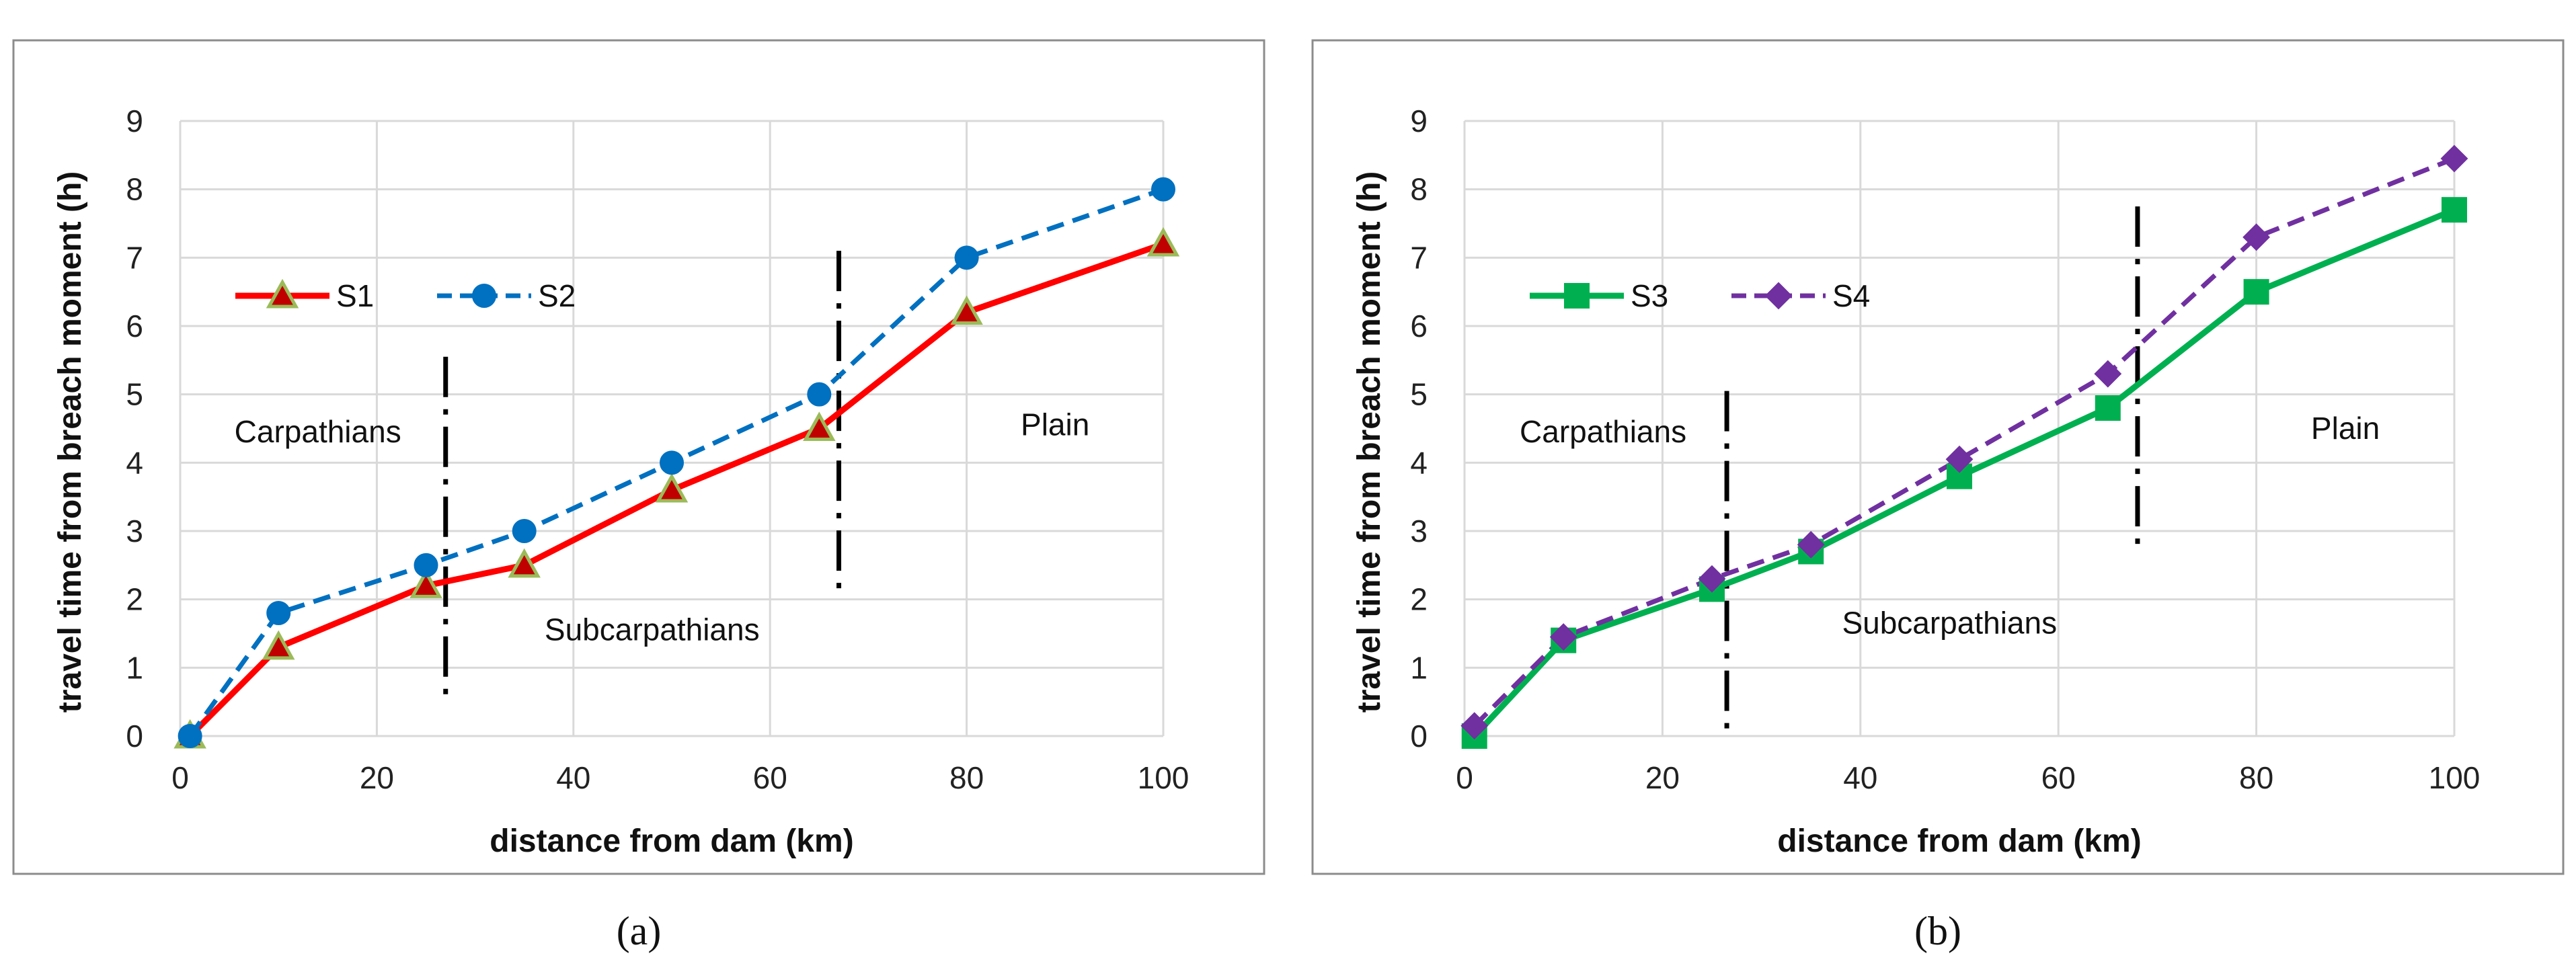 The width and height of the screenshot is (2576, 974). I want to click on legend-label-s4: S4, so click(1851, 295).